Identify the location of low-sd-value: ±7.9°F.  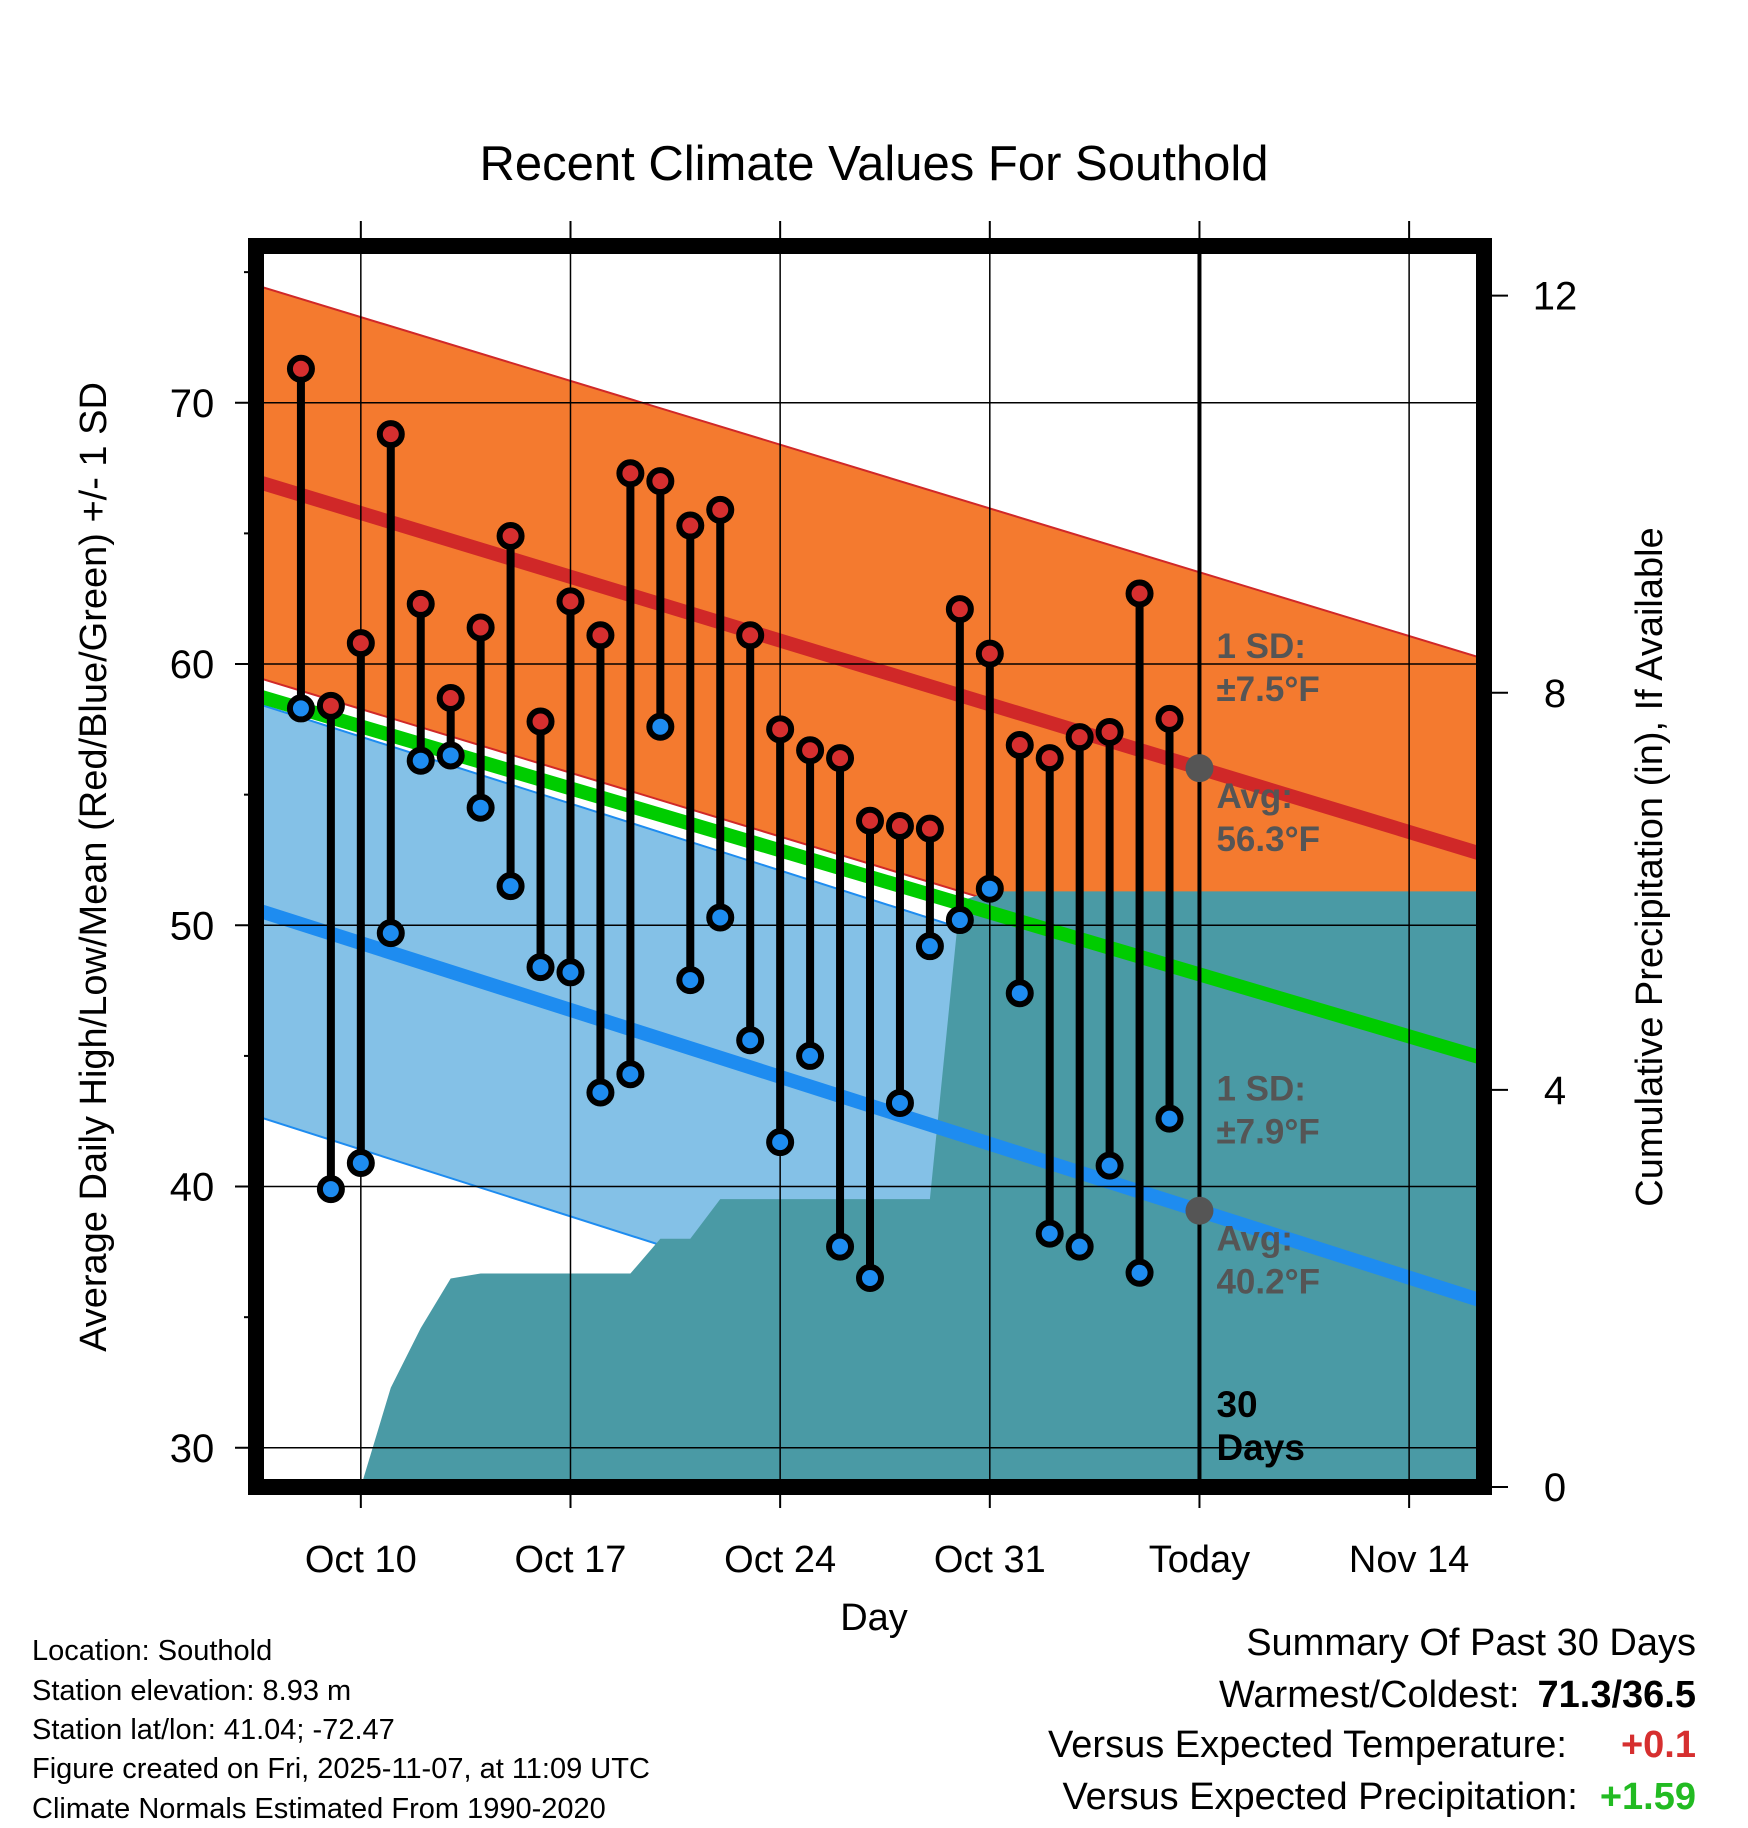
(1267, 1132).